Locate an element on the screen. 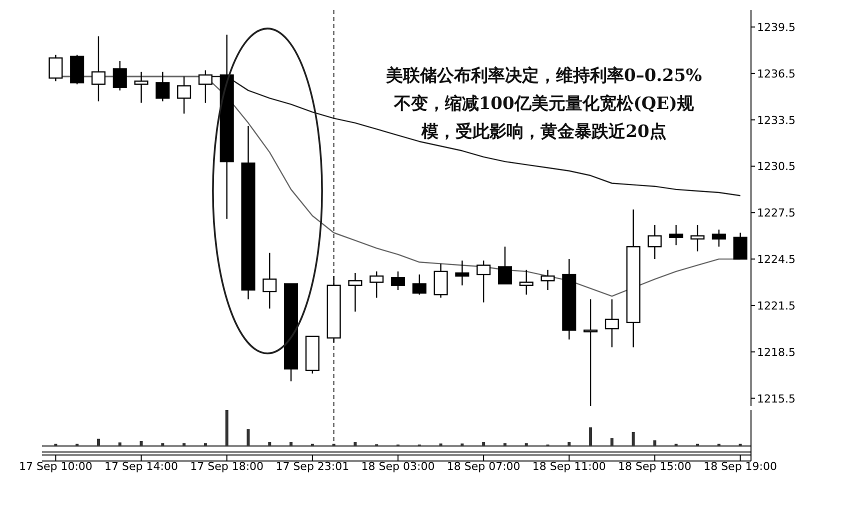 This screenshot has width=843, height=525. x-tick-label: 17 Sep 23:01 is located at coordinates (313, 466).